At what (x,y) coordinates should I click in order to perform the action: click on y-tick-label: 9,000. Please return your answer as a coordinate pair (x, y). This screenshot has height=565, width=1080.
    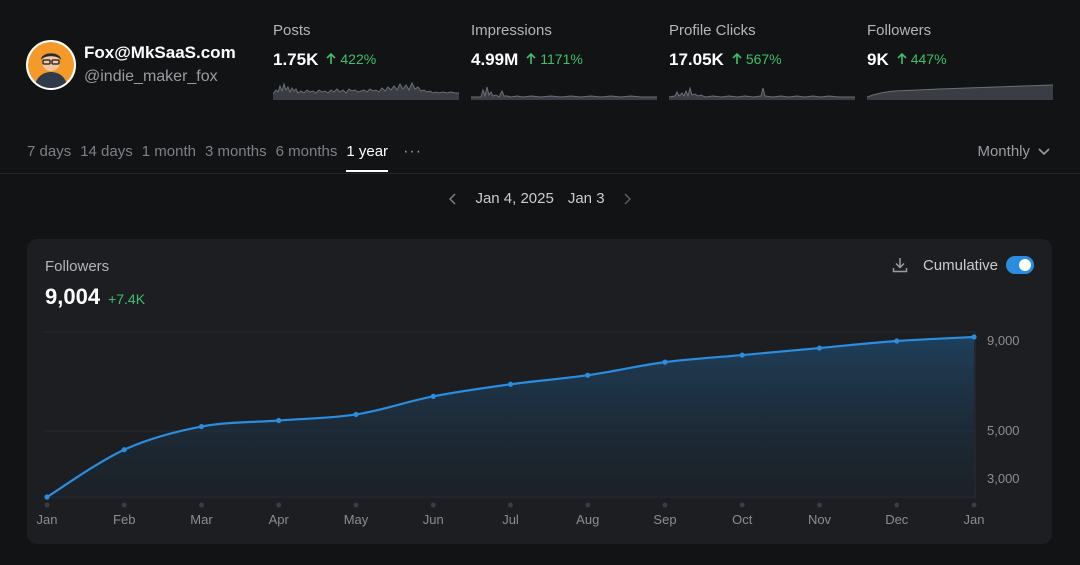
    Looking at the image, I should click on (1003, 340).